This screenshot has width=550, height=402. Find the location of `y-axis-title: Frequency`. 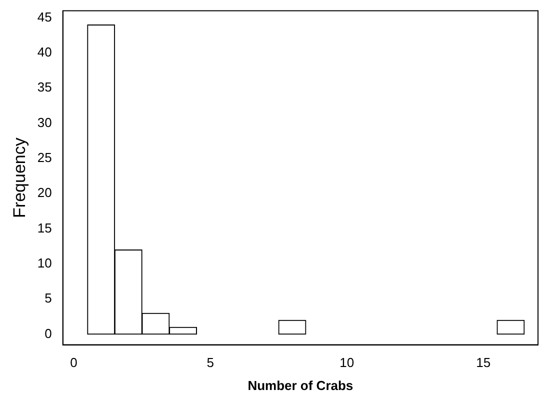

y-axis-title: Frequency is located at coordinates (19, 177).